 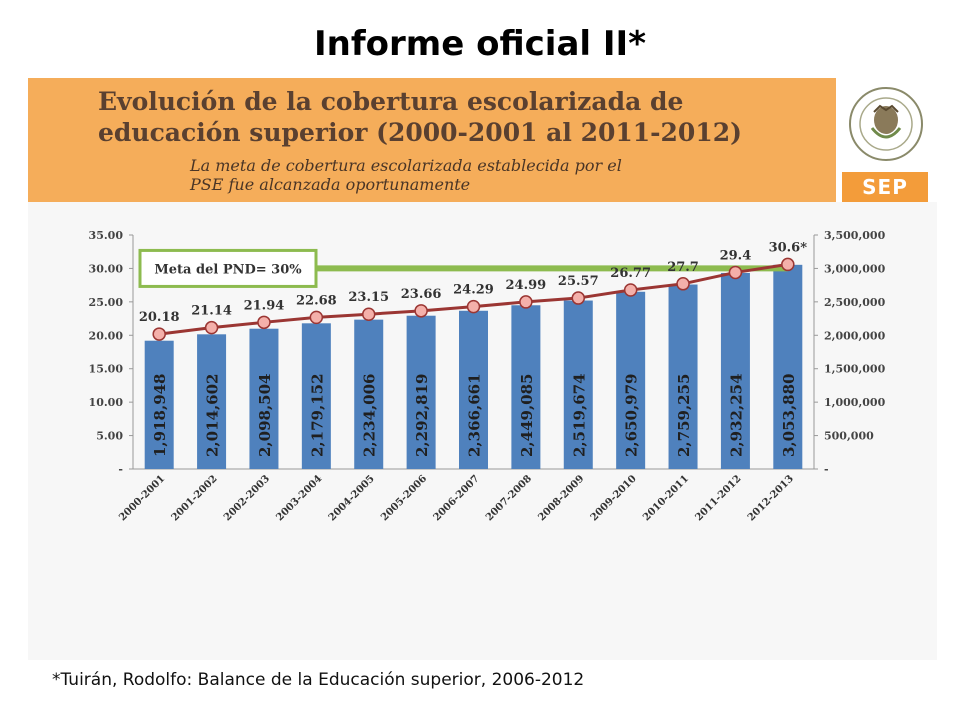 What do you see at coordinates (885, 187) in the screenshot?
I see `sep-logo: SEP` at bounding box center [885, 187].